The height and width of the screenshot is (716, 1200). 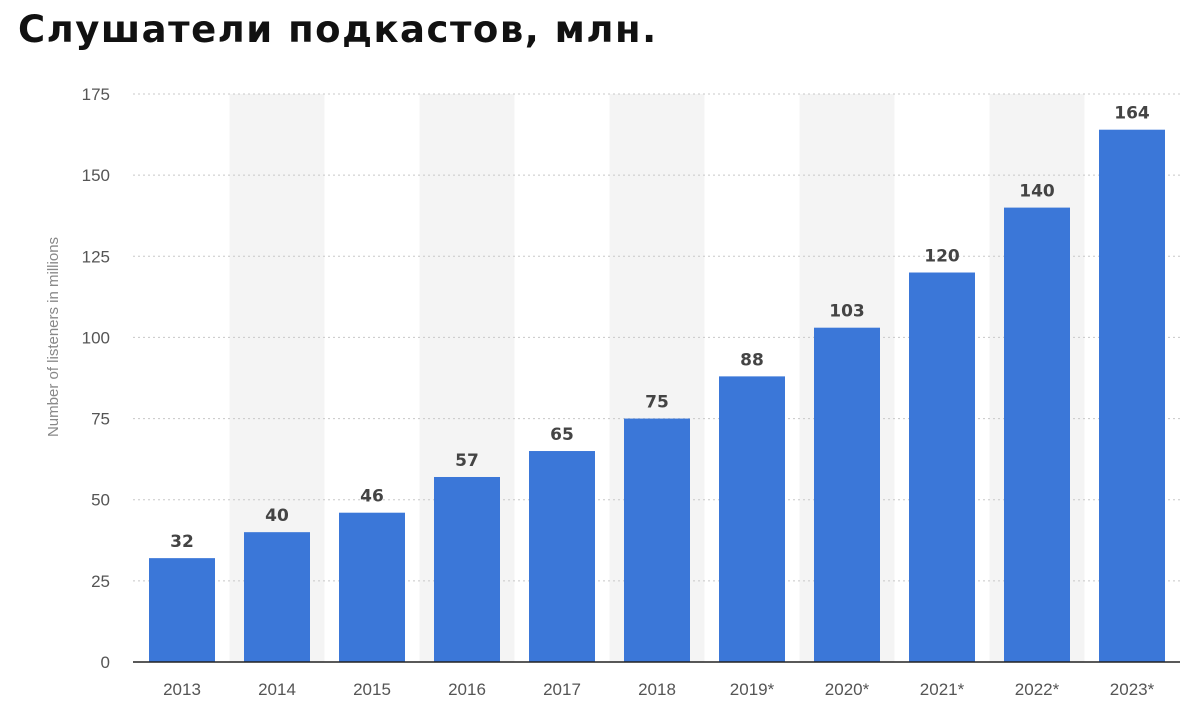 I want to click on data-label: 120, so click(x=942, y=257).